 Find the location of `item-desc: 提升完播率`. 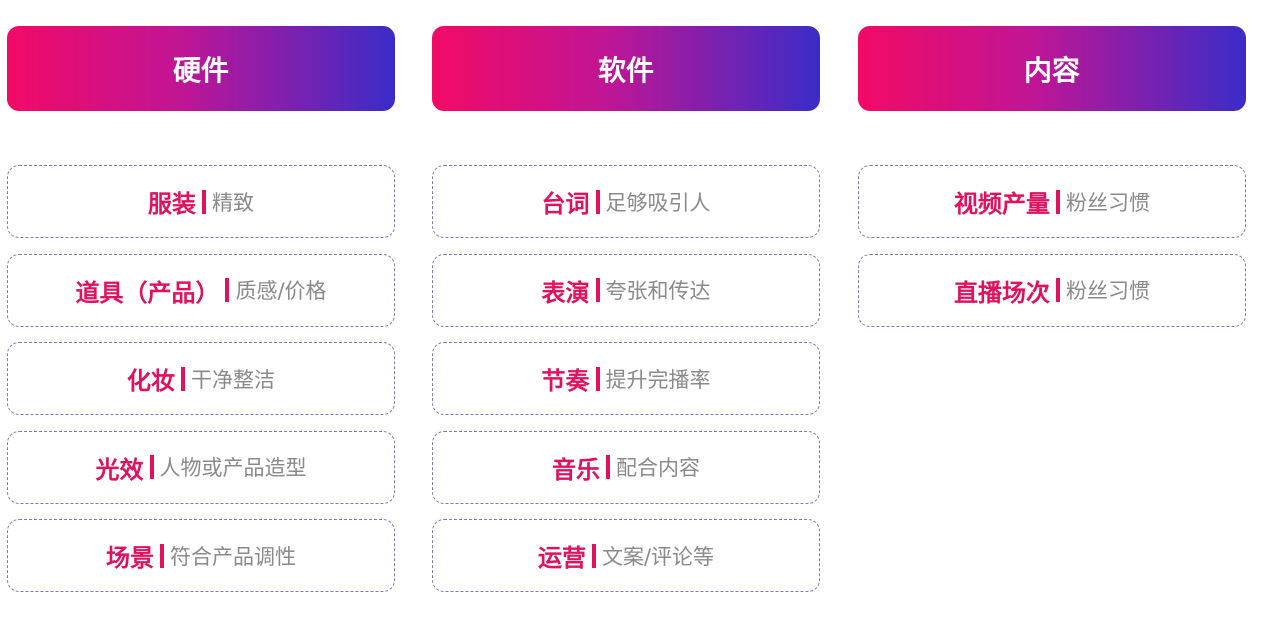

item-desc: 提升完播率 is located at coordinates (658, 379).